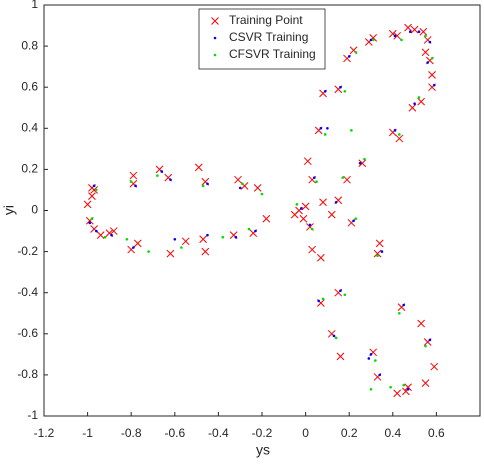  Describe the element at coordinates (218, 433) in the screenshot. I see `x-tick-label: -0.4` at that location.